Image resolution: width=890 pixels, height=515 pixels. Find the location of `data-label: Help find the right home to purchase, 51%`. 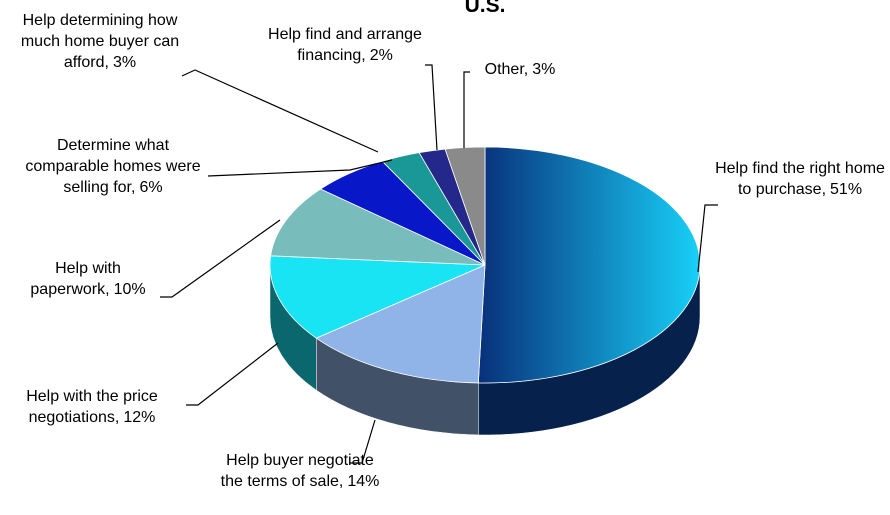

data-label: Help find the right home to purchase, 51% is located at coordinates (800, 179).